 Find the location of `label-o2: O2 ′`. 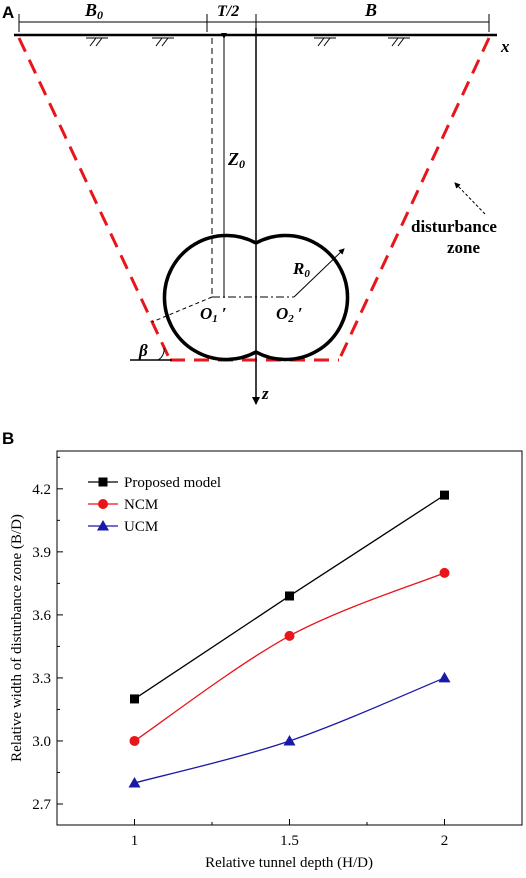

label-o2: O2 ′ is located at coordinates (289, 314).